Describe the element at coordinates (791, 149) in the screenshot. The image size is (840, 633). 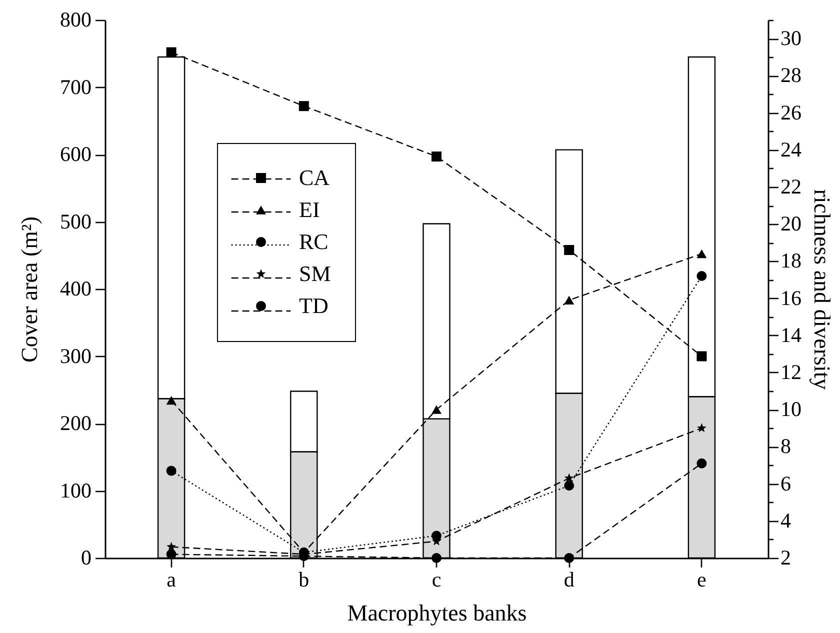
I see `y2-tick-label: 24` at that location.